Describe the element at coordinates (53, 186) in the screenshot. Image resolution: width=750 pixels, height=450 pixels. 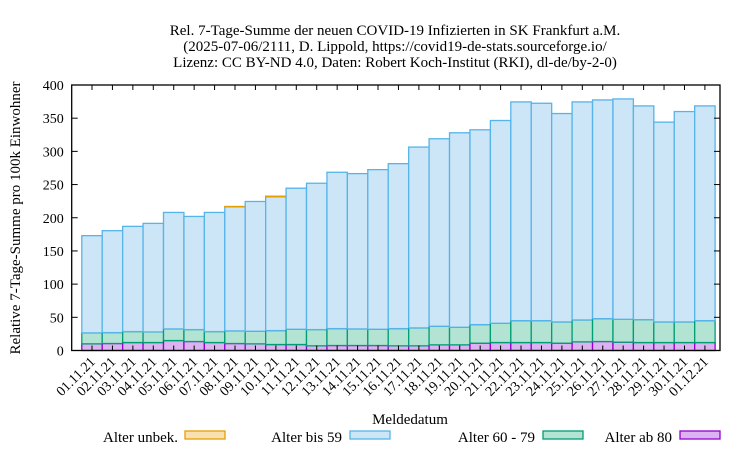
I see `y-tick-label: 250` at that location.